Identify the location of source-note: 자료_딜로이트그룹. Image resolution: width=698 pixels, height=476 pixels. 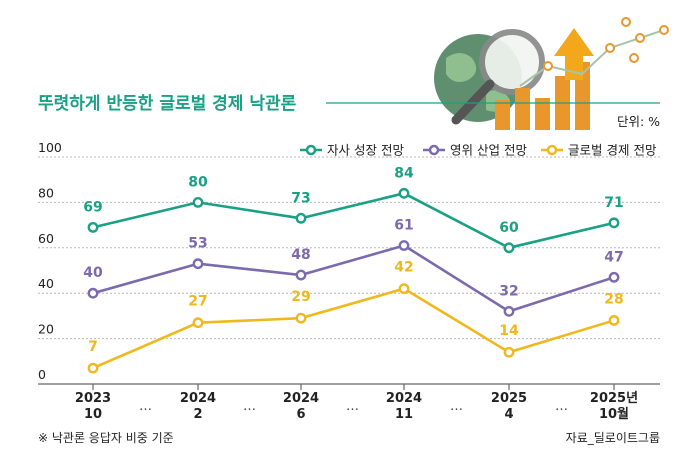
(613, 438).